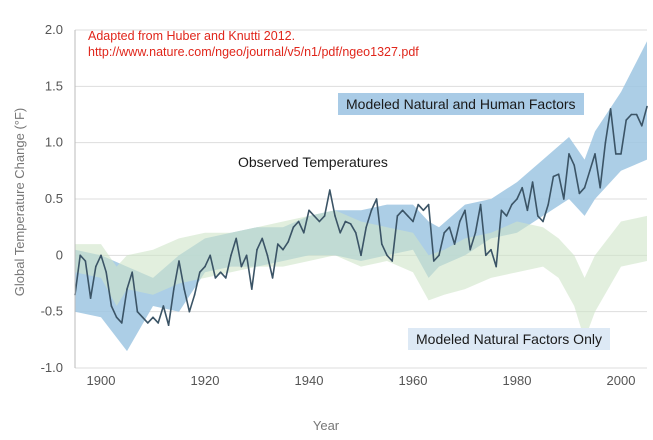 The width and height of the screenshot is (653, 440). What do you see at coordinates (54, 142) in the screenshot?
I see `y-tick-label: 1.0` at bounding box center [54, 142].